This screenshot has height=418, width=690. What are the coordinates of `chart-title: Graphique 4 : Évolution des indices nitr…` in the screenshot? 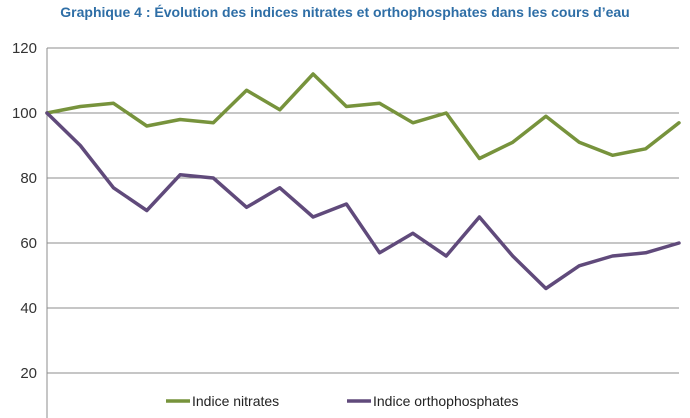 It's located at (345, 12).